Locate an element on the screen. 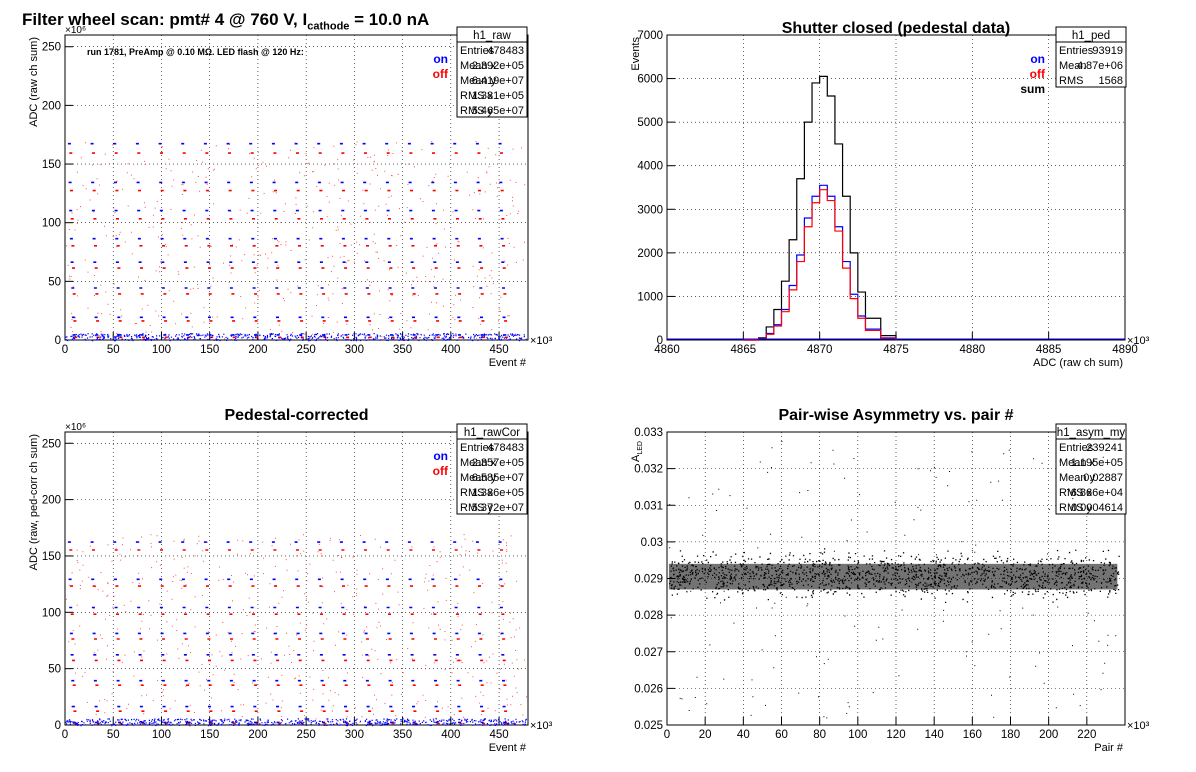 The width and height of the screenshot is (1196, 772). stats-value: 6.585e+07 is located at coordinates (498, 478).